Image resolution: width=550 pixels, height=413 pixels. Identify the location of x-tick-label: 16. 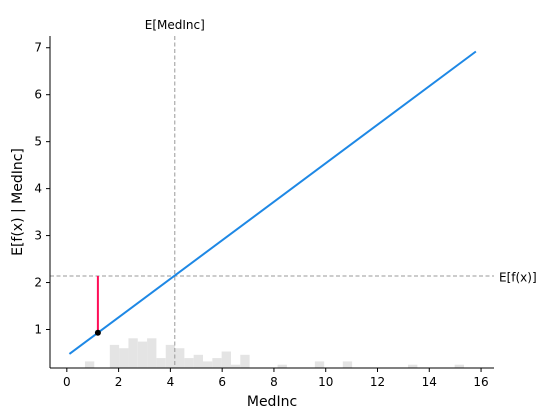
(480, 382).